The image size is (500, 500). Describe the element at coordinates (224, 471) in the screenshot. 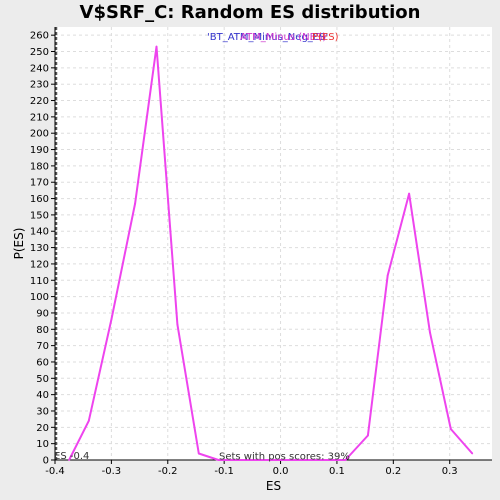

I see `x-tick-label: -0.1` at that location.